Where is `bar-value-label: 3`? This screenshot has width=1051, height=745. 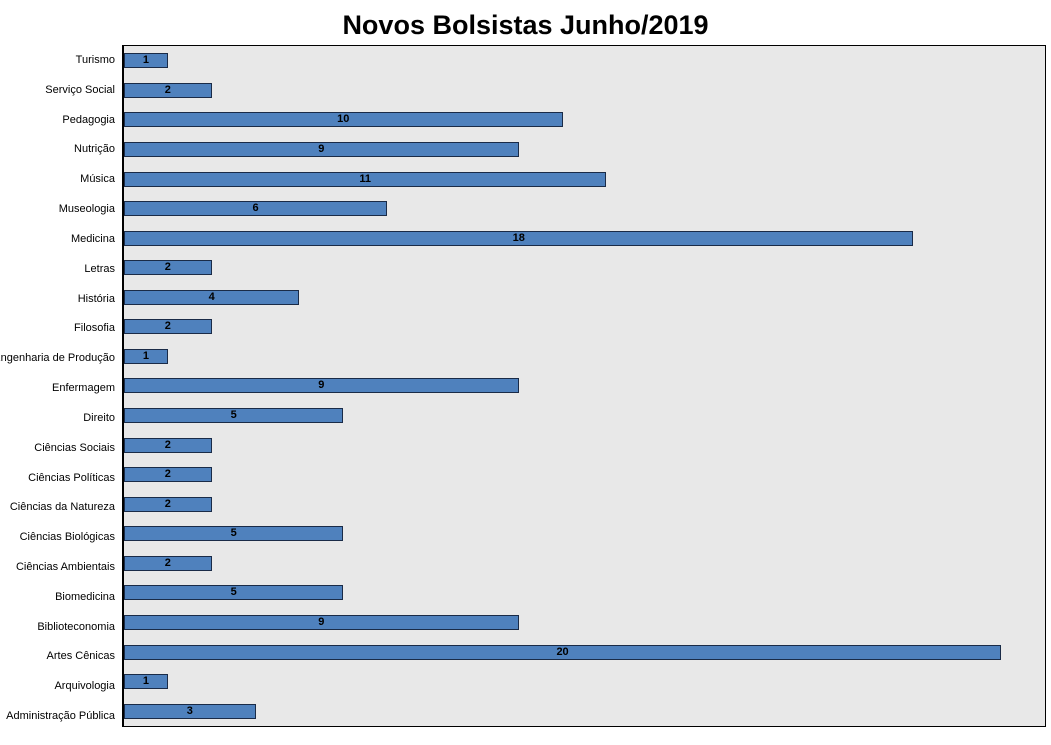
bar-value-label: 3 is located at coordinates (189, 710).